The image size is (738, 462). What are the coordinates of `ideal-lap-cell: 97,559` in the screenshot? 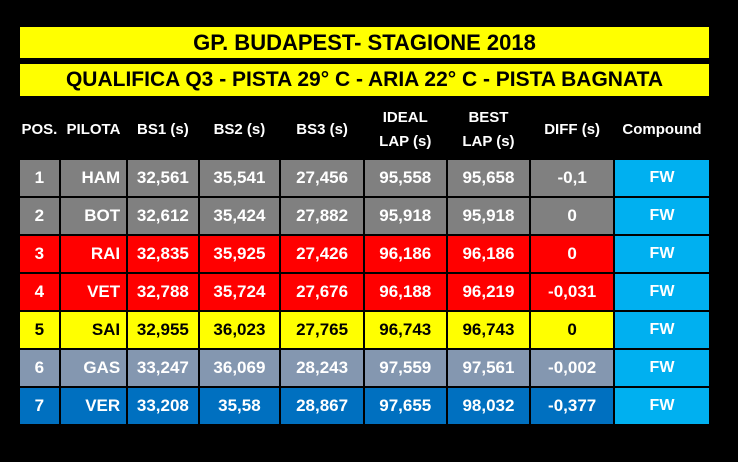 It's located at (405, 368).